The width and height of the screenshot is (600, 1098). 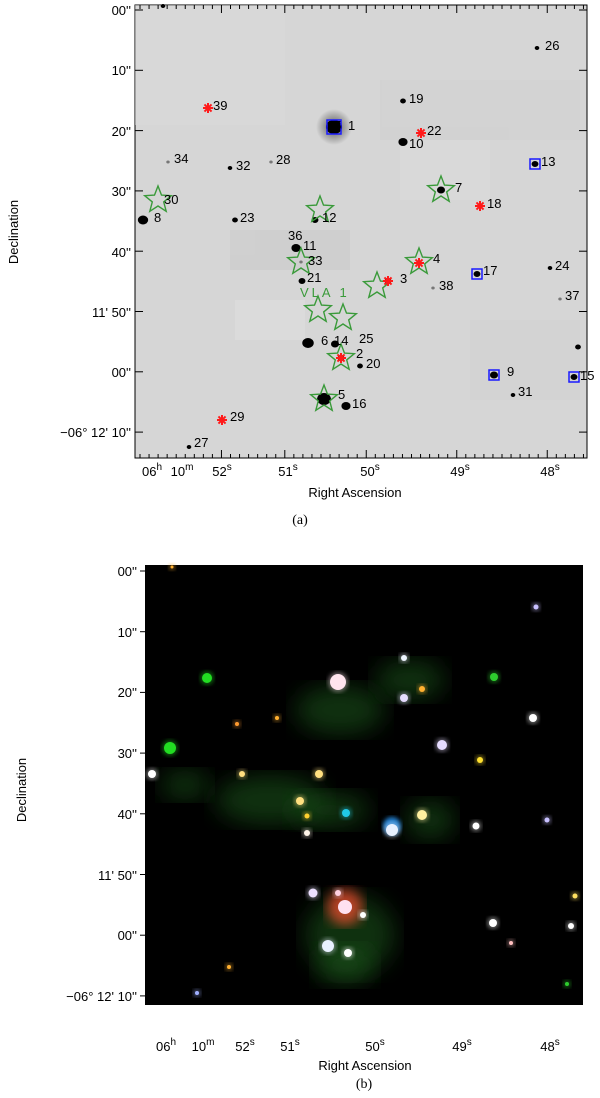 I want to click on source-label: 11, so click(x=310, y=245).